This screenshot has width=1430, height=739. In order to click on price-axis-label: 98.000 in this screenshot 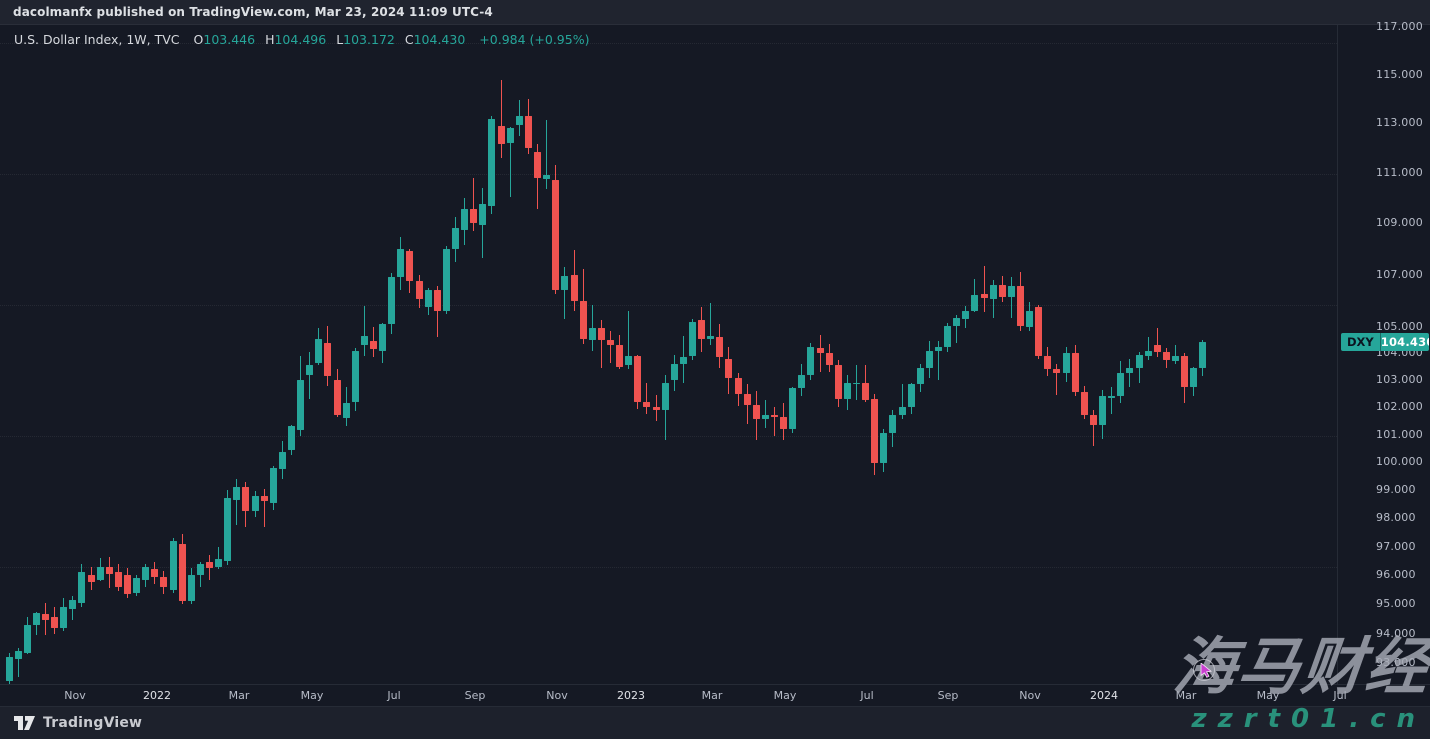, I will do `click(1396, 518)`.